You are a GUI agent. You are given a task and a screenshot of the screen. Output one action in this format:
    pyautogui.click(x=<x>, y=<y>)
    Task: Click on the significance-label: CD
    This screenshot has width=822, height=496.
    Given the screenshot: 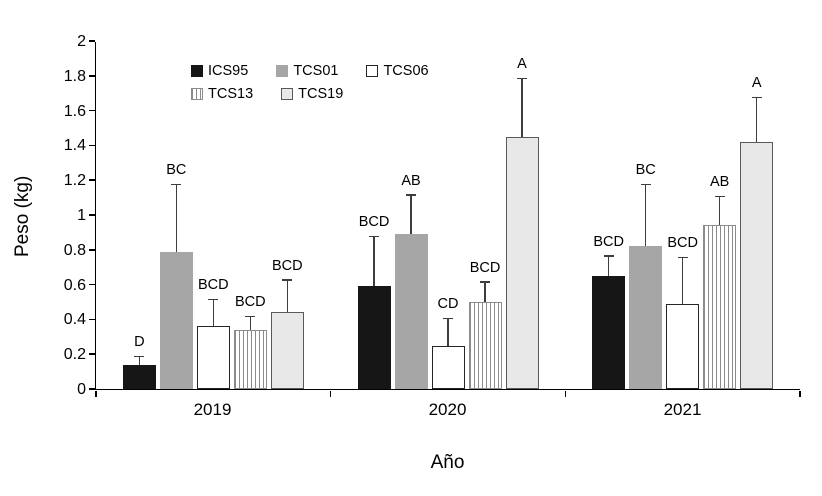 What is the action you would take?
    pyautogui.click(x=448, y=304)
    